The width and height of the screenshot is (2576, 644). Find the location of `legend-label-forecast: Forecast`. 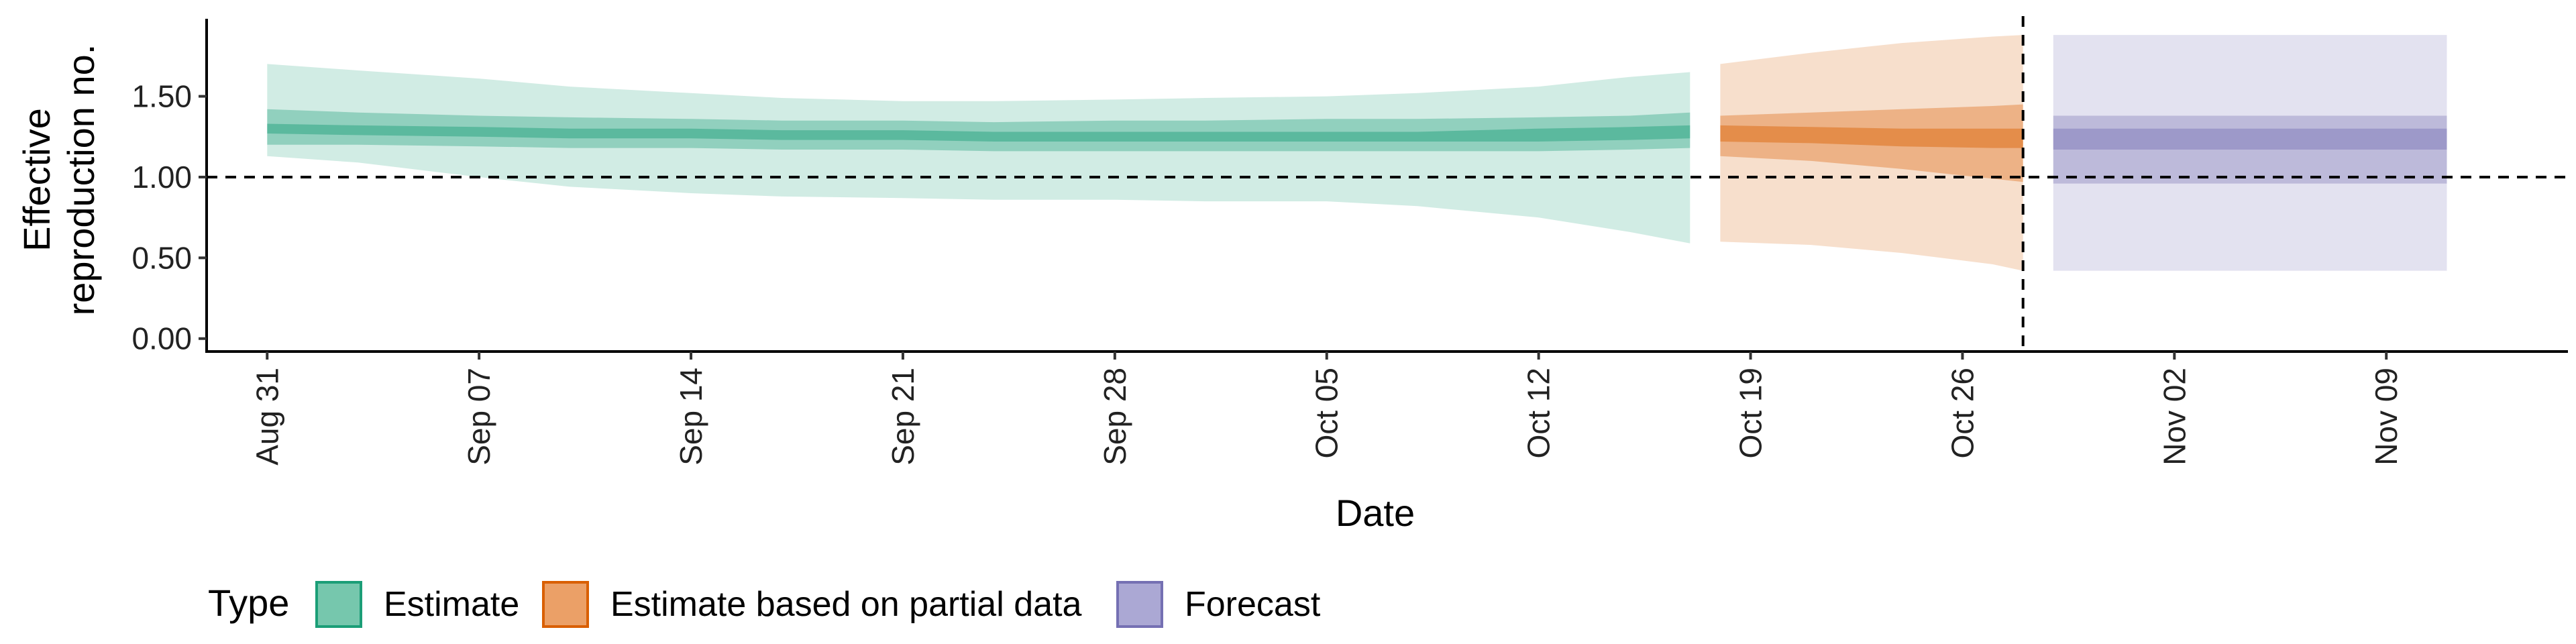

legend-label-forecast: Forecast is located at coordinates (1253, 604).